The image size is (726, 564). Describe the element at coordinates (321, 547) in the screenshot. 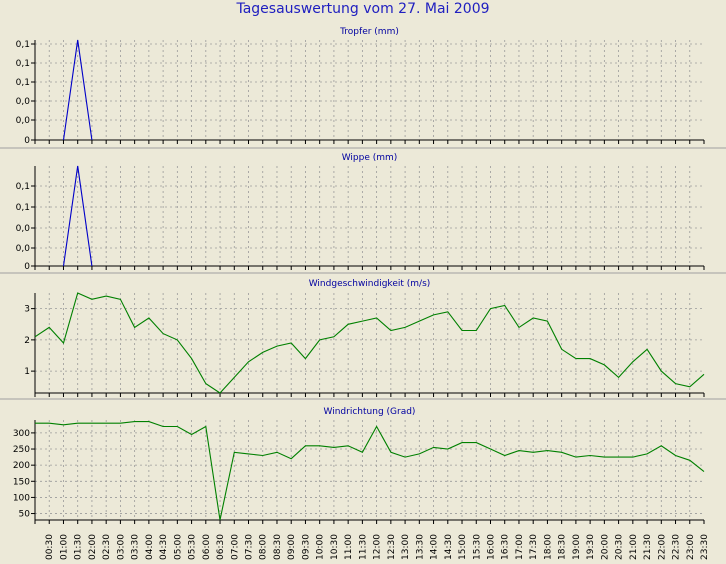

I see `x-tick-label: 10:00` at that location.